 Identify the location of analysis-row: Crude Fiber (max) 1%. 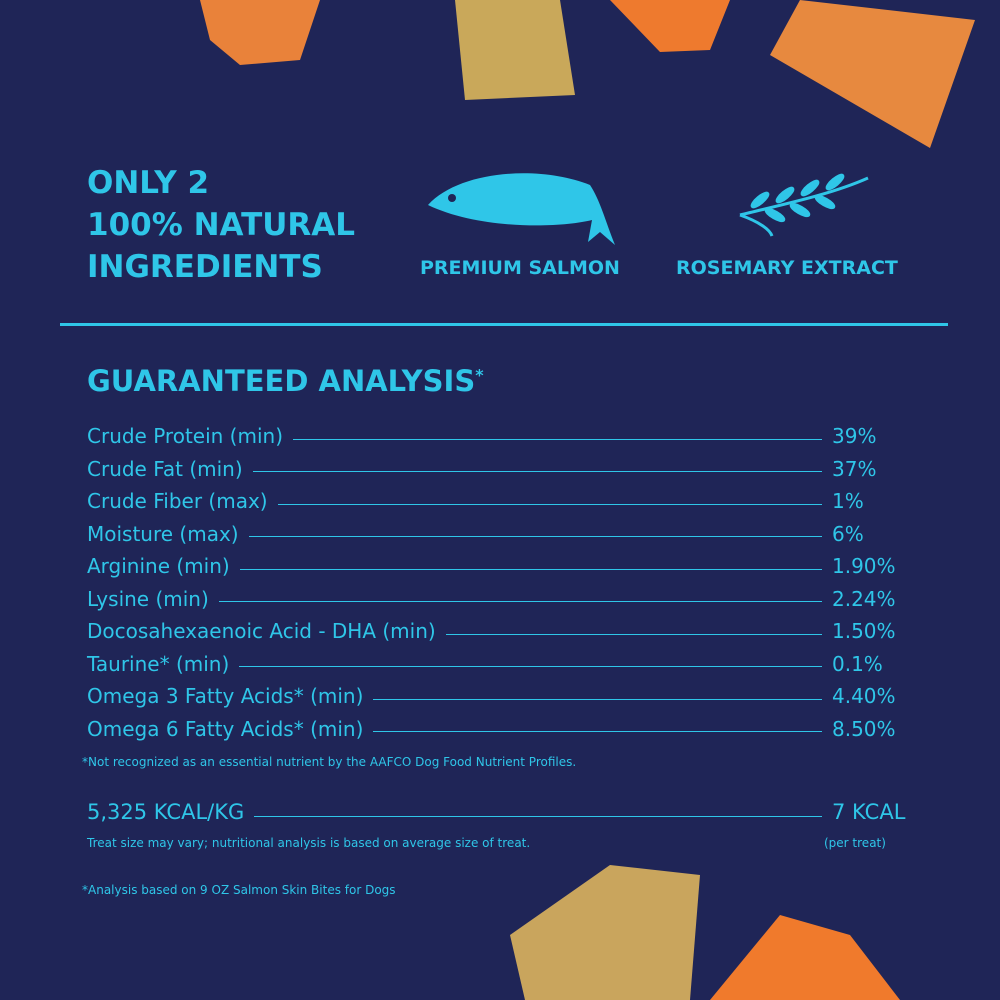
(502, 501).